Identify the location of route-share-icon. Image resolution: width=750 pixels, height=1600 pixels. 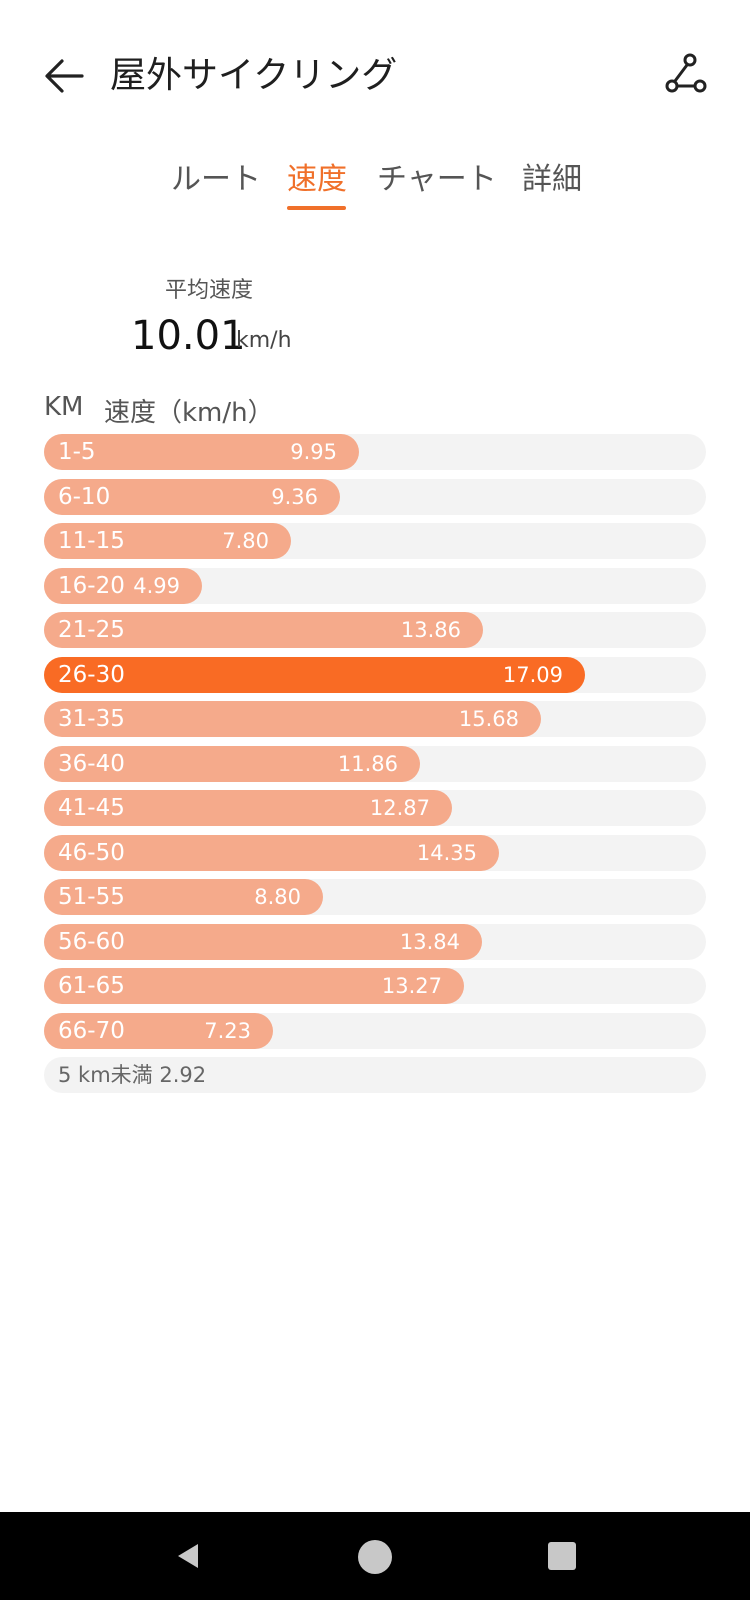
(686, 73).